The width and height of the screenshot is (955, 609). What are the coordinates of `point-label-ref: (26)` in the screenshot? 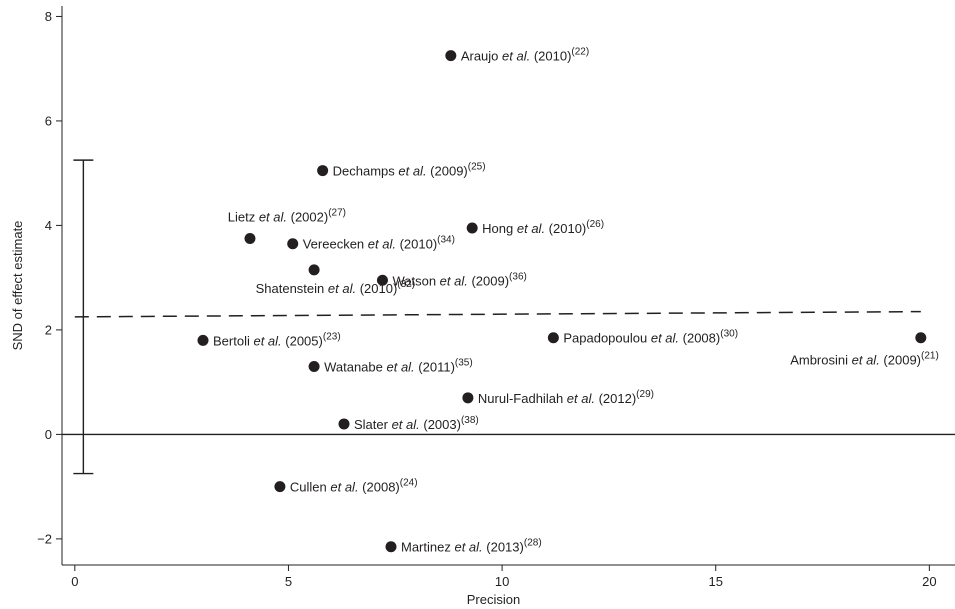 It's located at (595, 224).